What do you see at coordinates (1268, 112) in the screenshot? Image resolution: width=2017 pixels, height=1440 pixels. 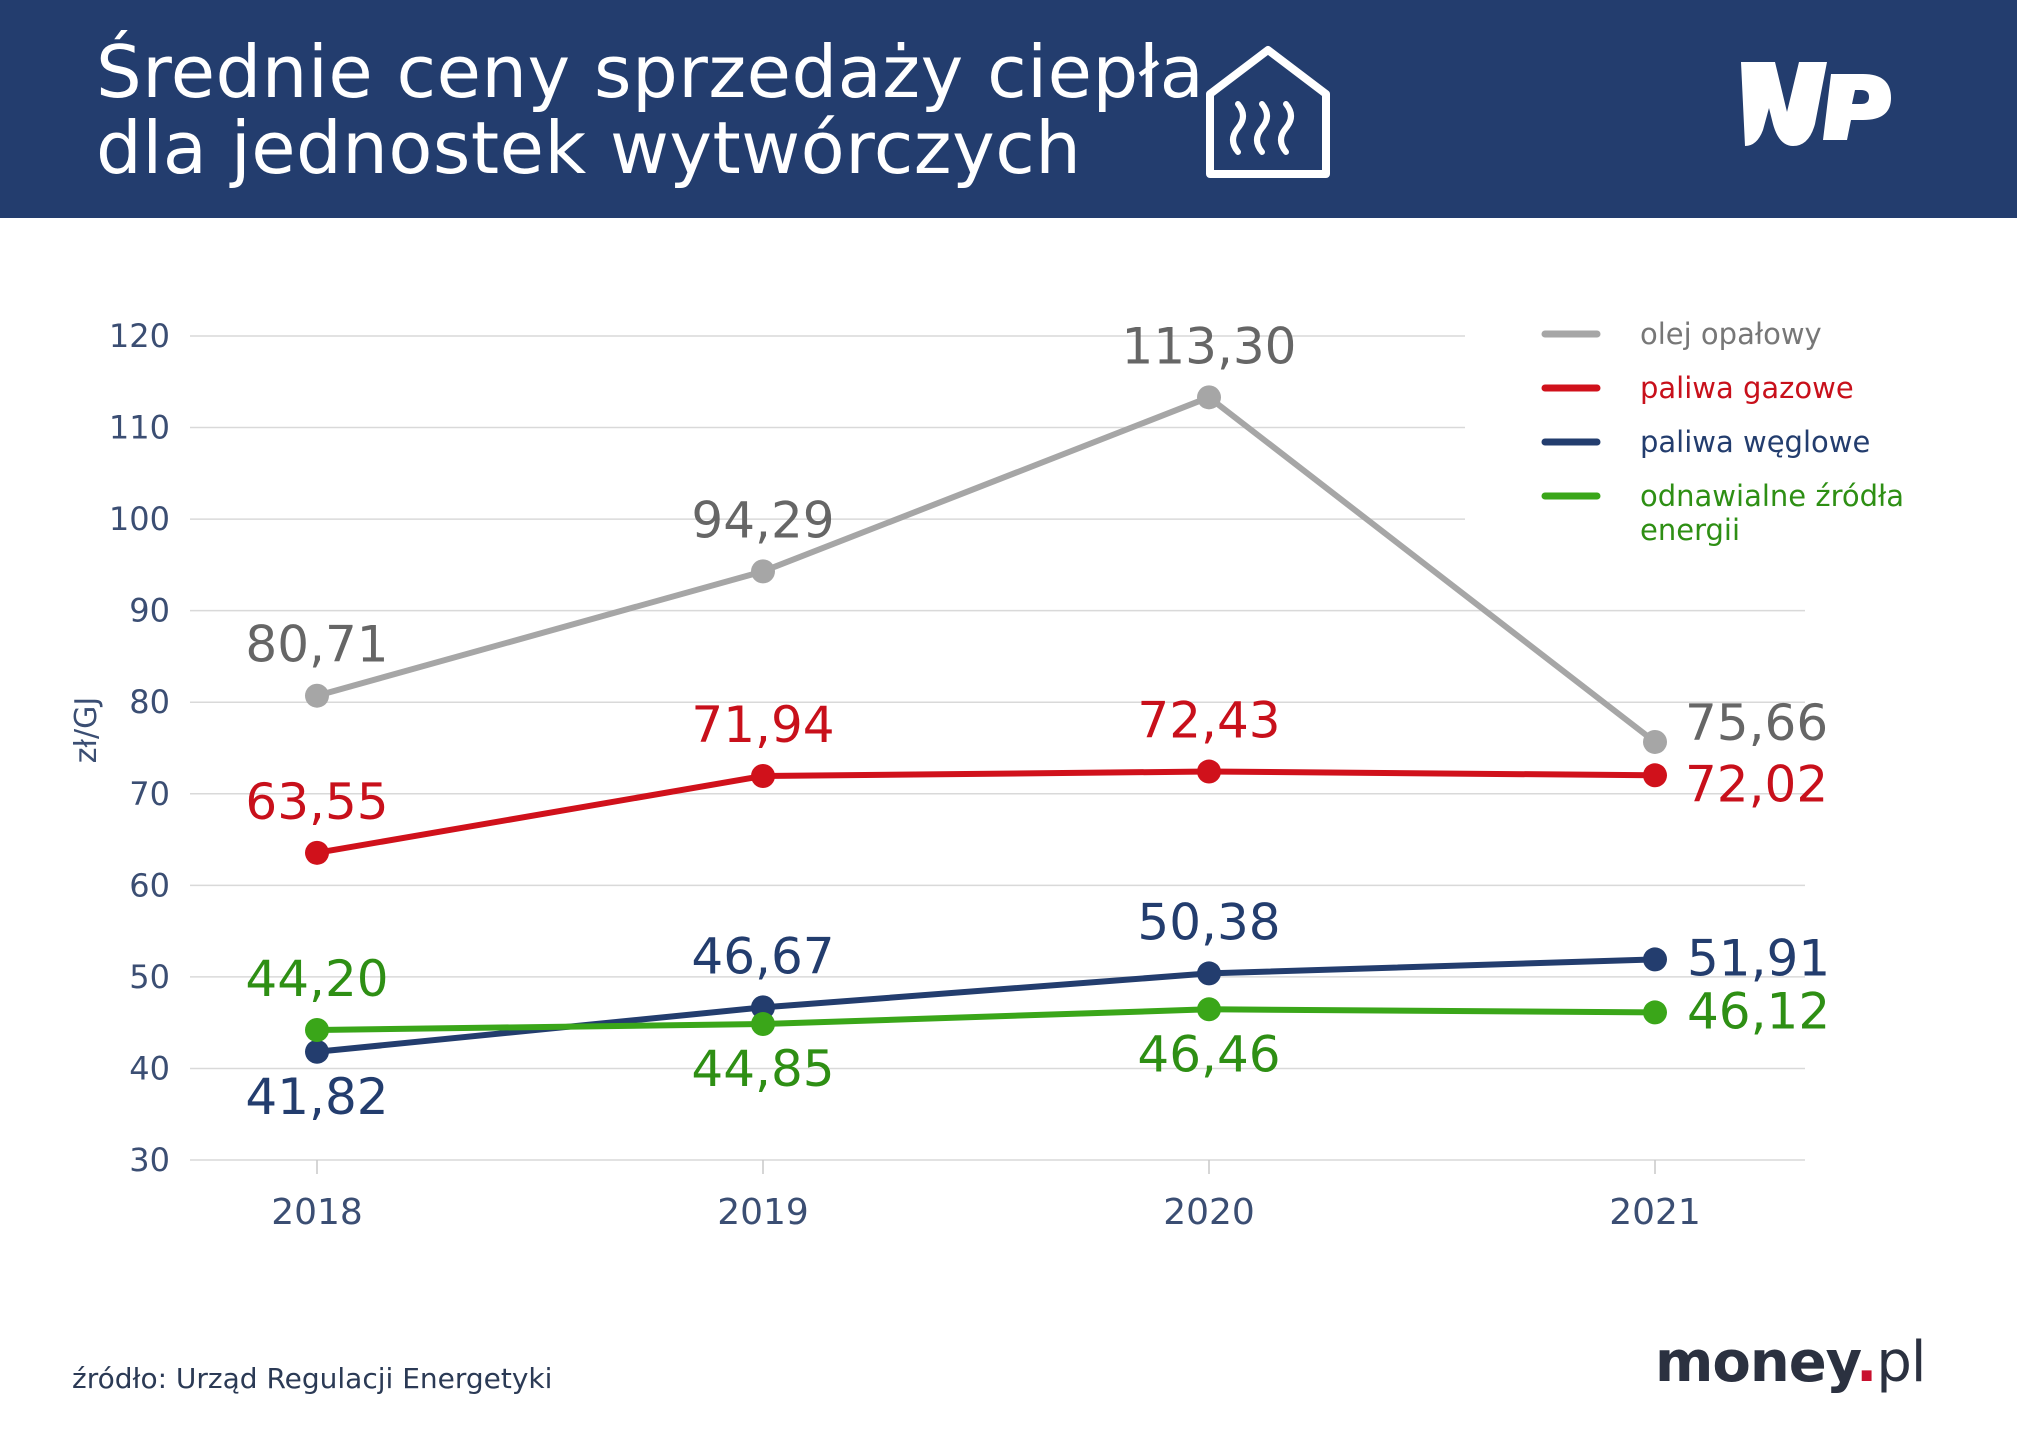 I see `house-heating-icon` at bounding box center [1268, 112].